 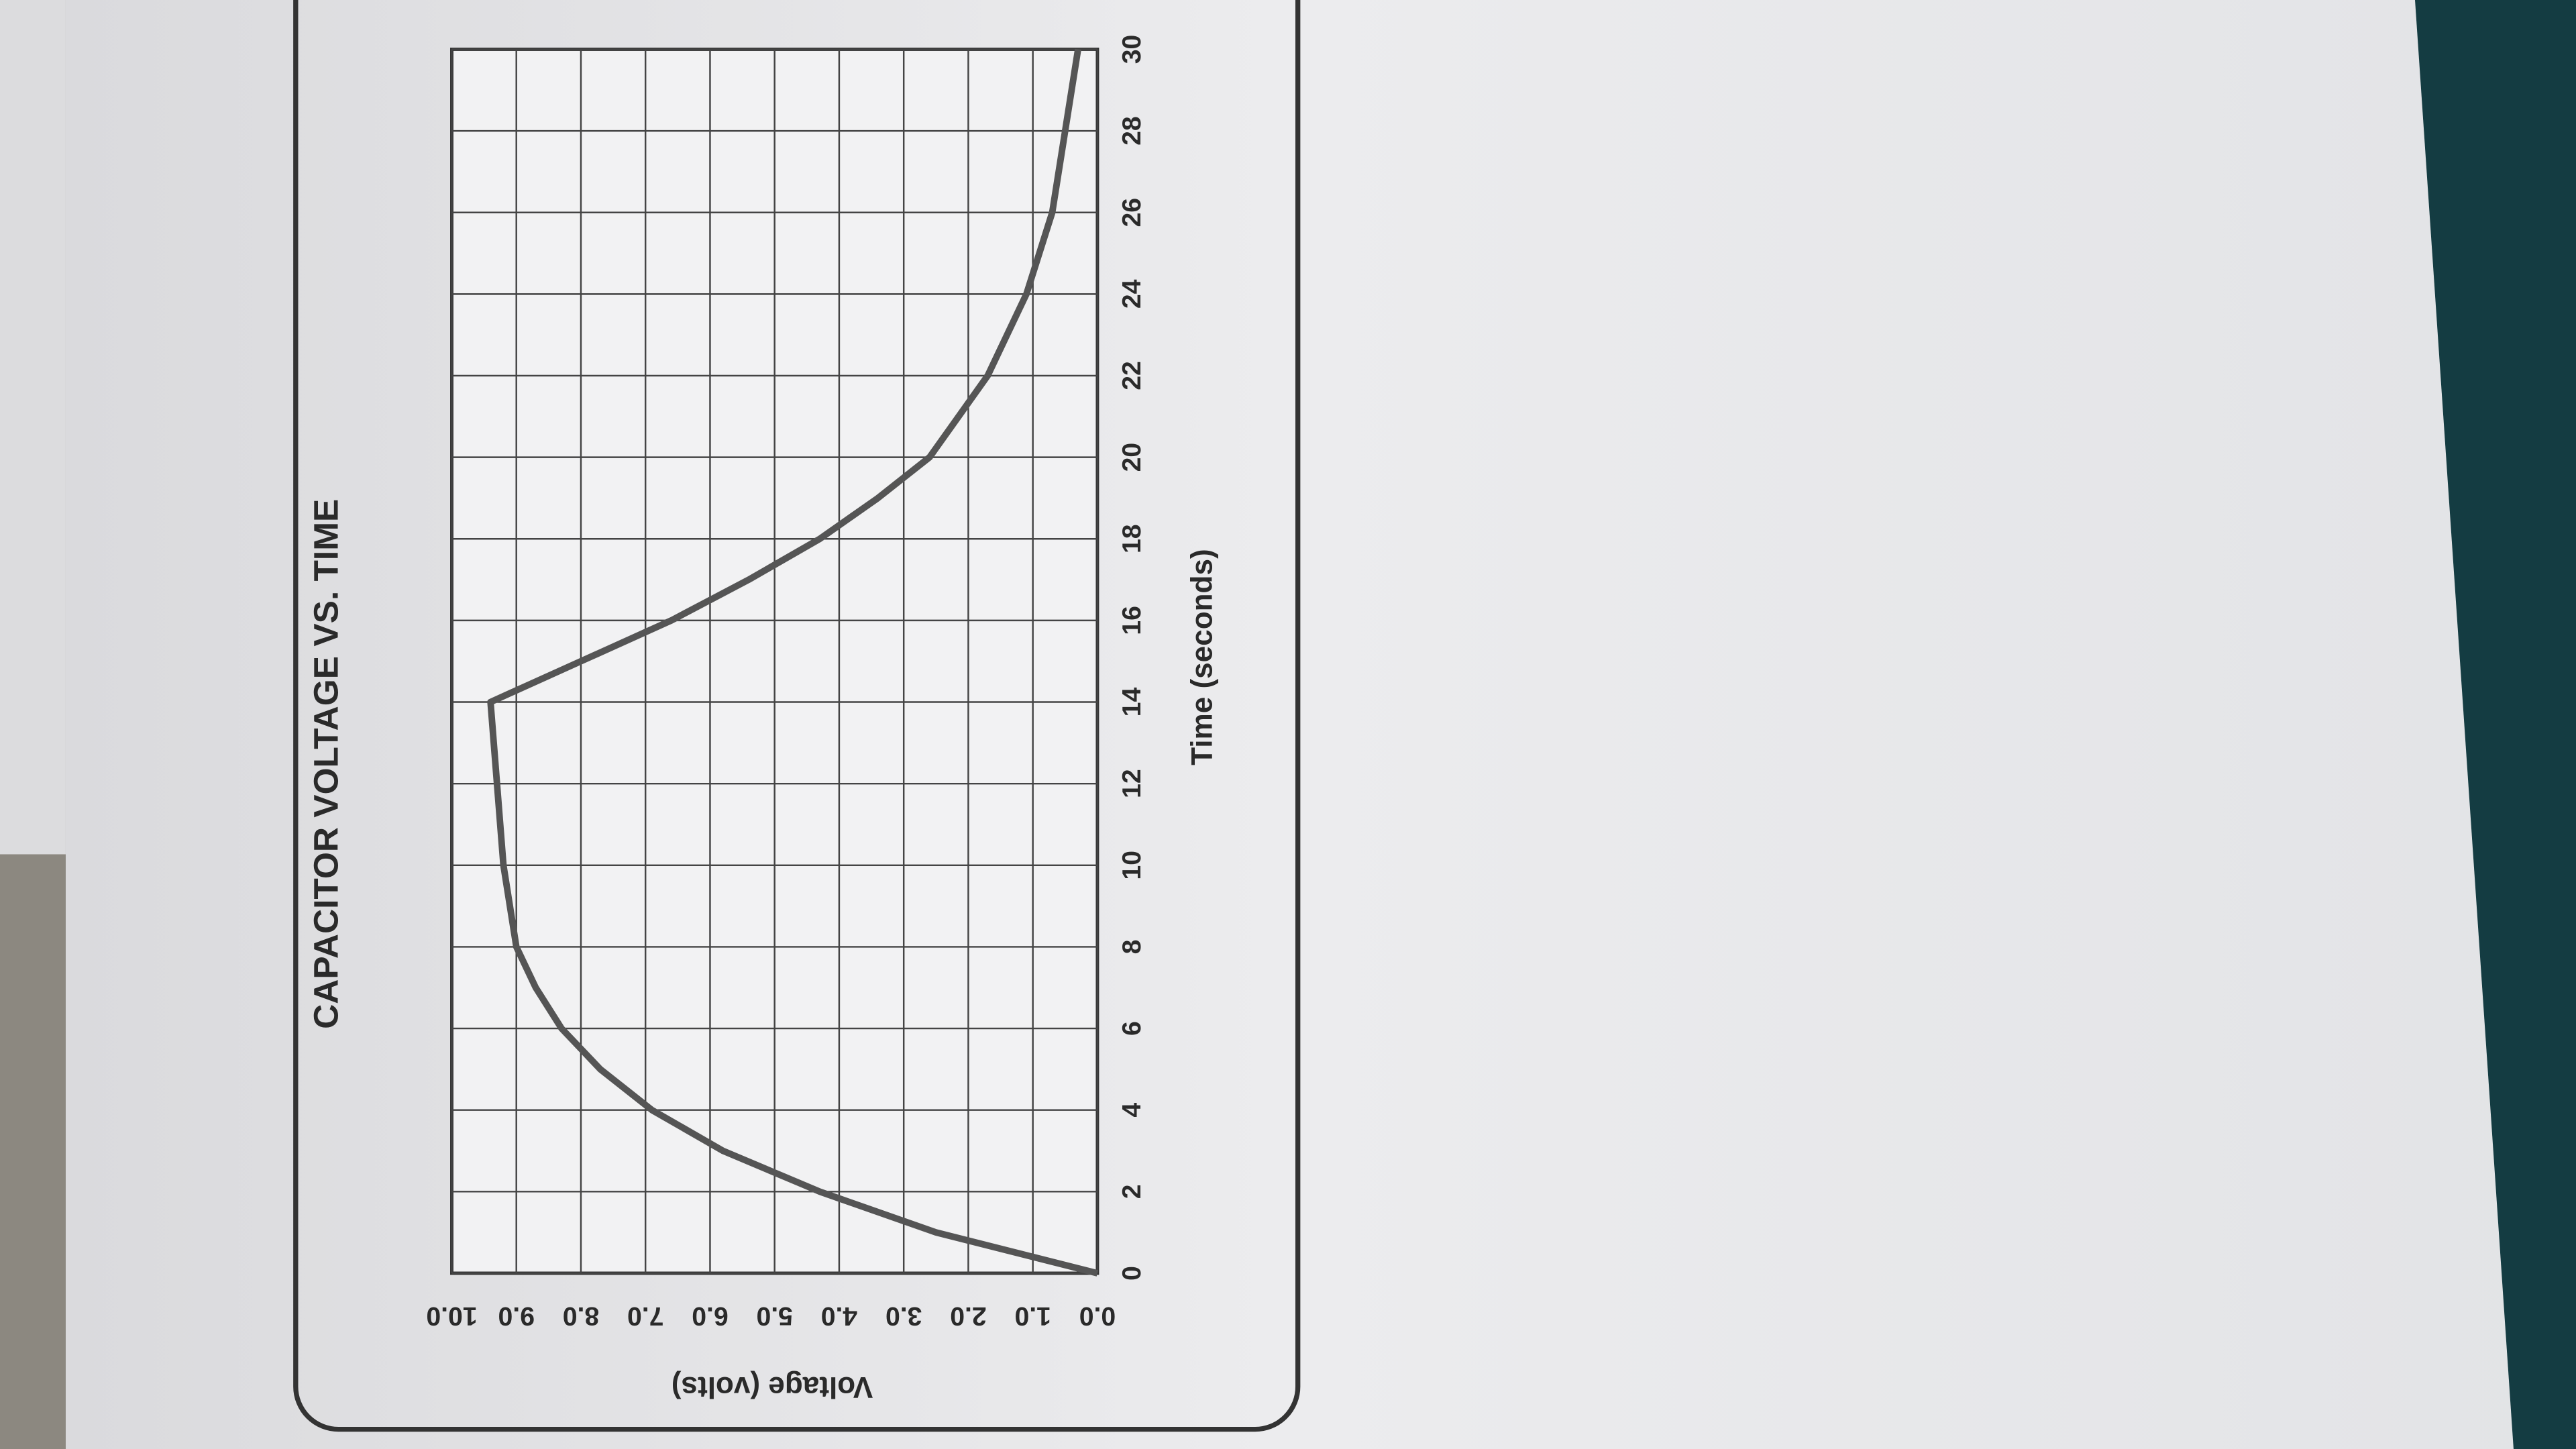 What do you see at coordinates (1032, 1315) in the screenshot?
I see `y-tick-label: 1.0` at bounding box center [1032, 1315].